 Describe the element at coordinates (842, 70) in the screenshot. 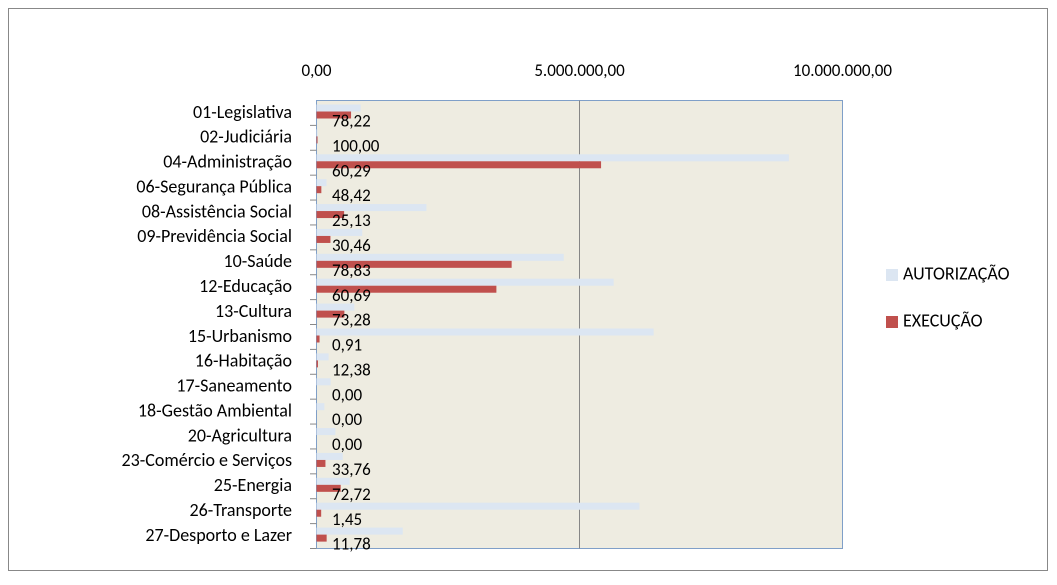

I see `x-tick-label: 10.000.000,00` at that location.